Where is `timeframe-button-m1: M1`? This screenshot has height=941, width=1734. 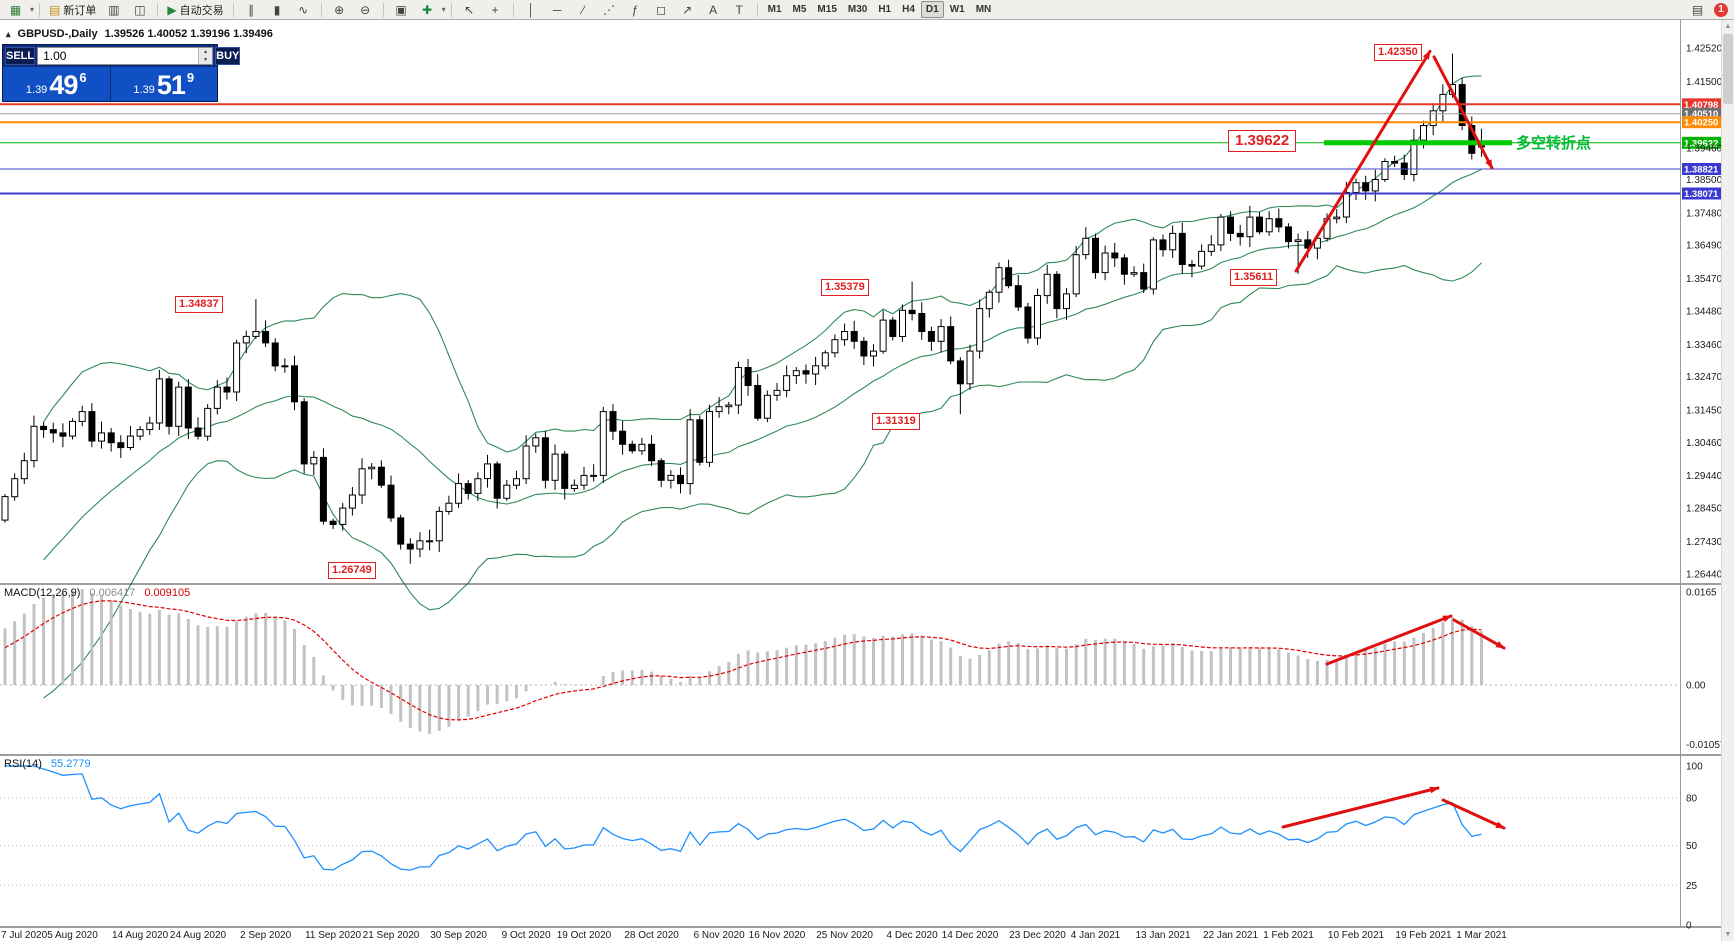 timeframe-button-m1: M1 is located at coordinates (775, 9).